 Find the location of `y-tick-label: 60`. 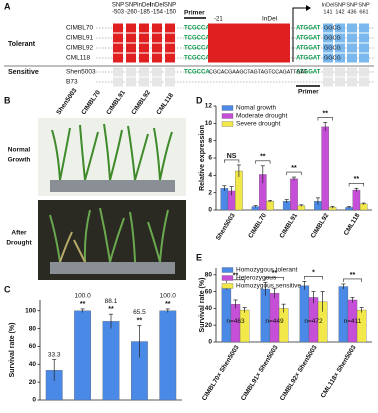

y-tick-label: 60 is located at coordinates (209, 291).